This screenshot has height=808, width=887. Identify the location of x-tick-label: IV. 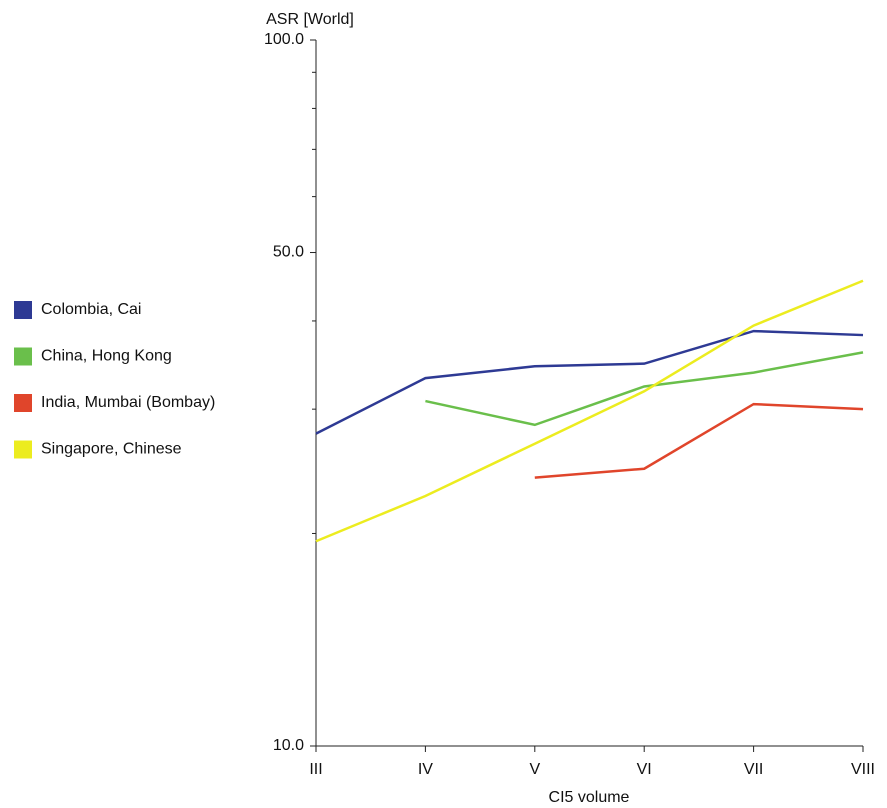
(425, 769).